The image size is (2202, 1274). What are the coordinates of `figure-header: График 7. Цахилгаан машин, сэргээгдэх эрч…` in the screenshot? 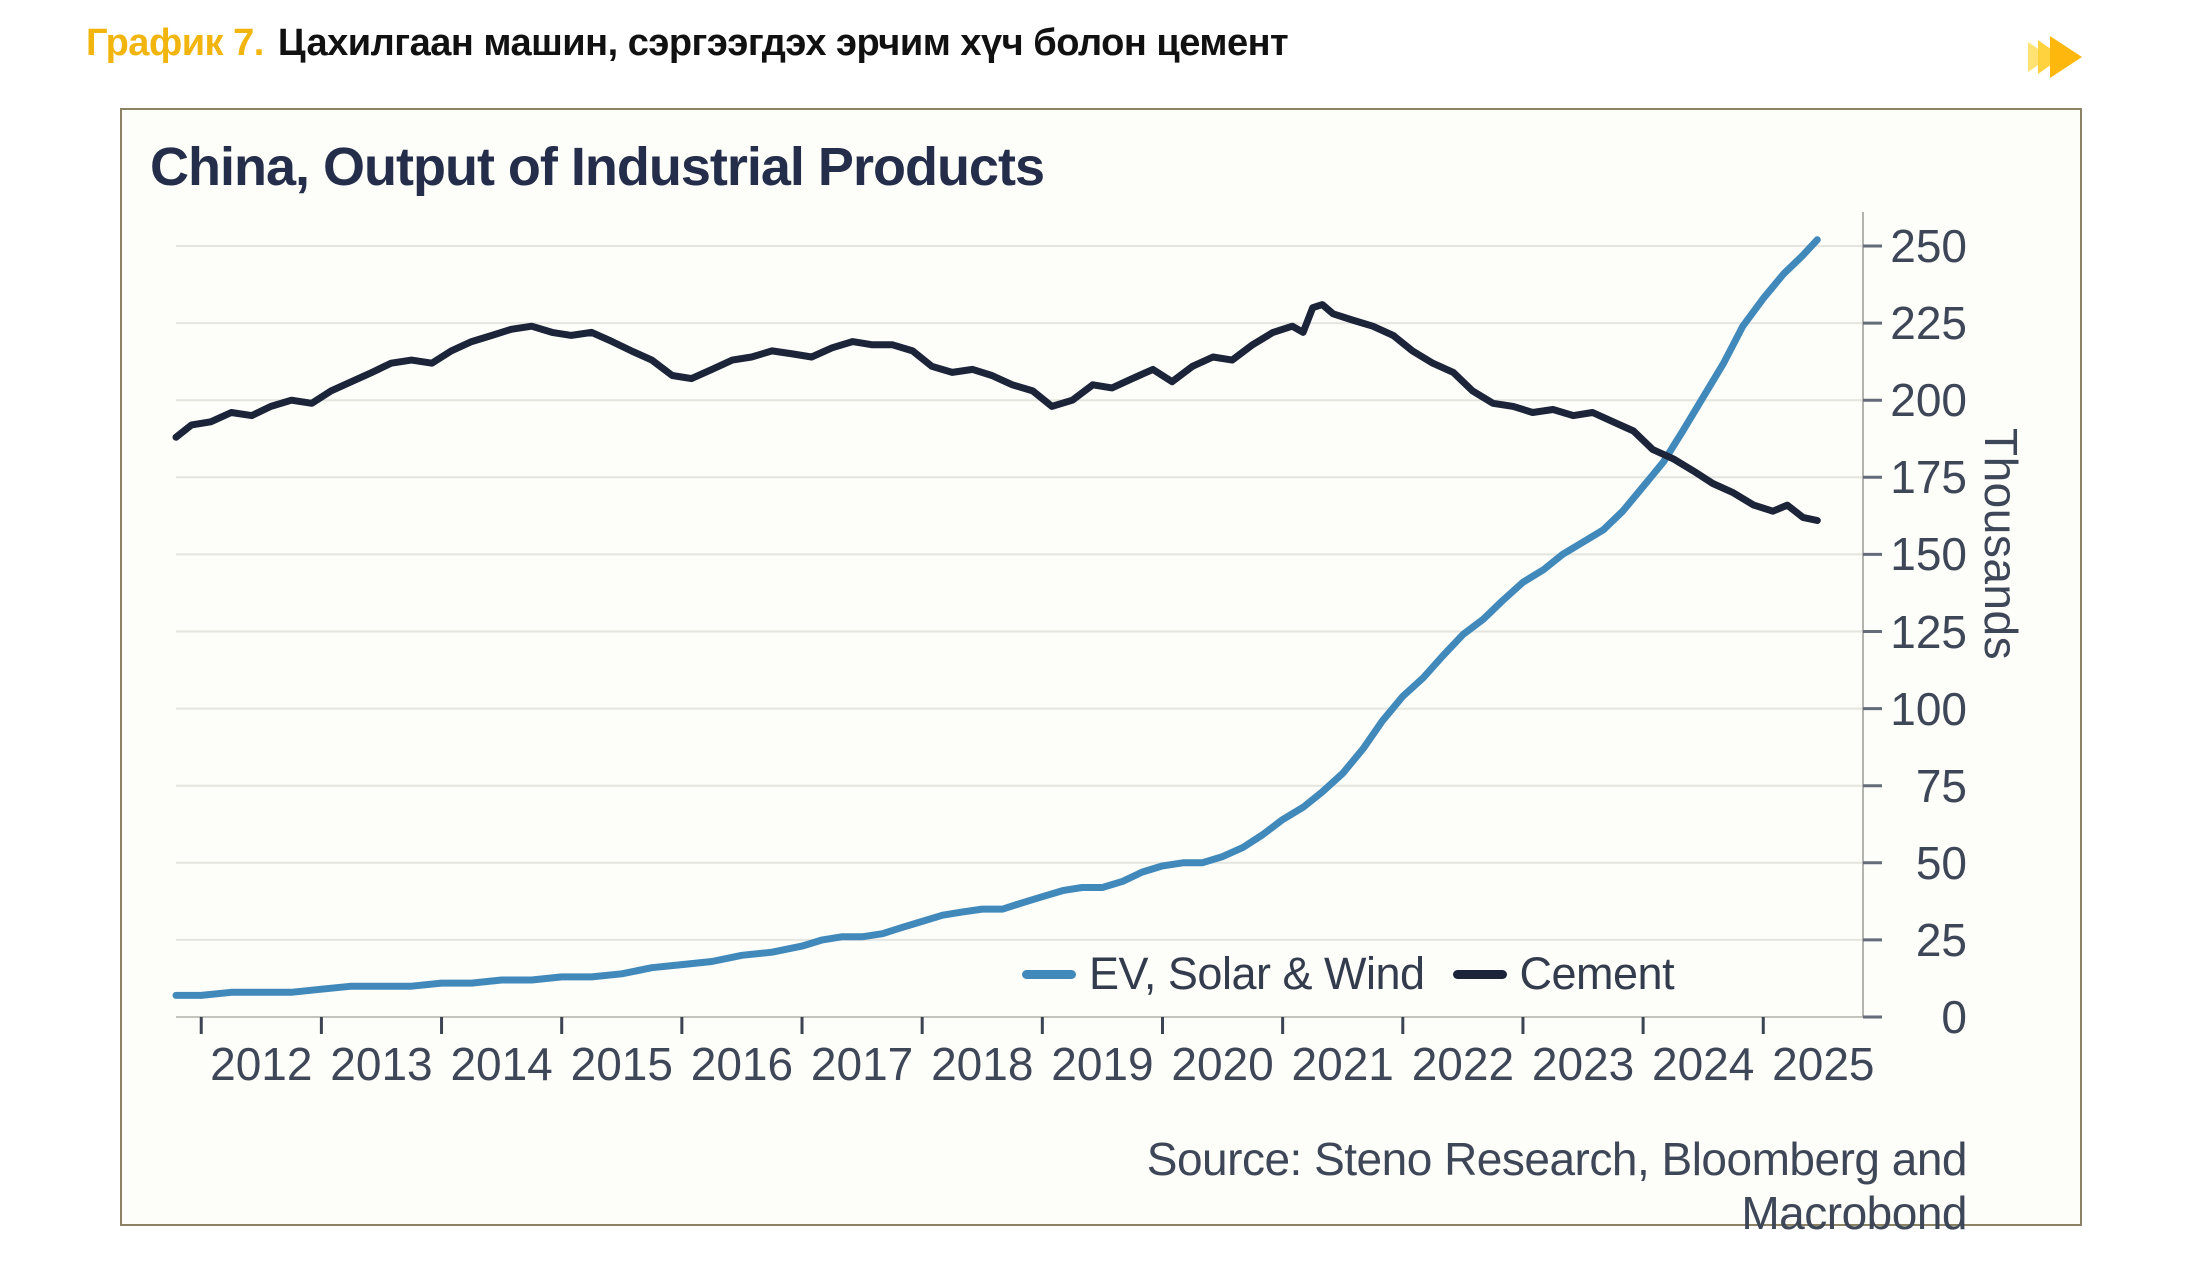 It's located at (687, 43).